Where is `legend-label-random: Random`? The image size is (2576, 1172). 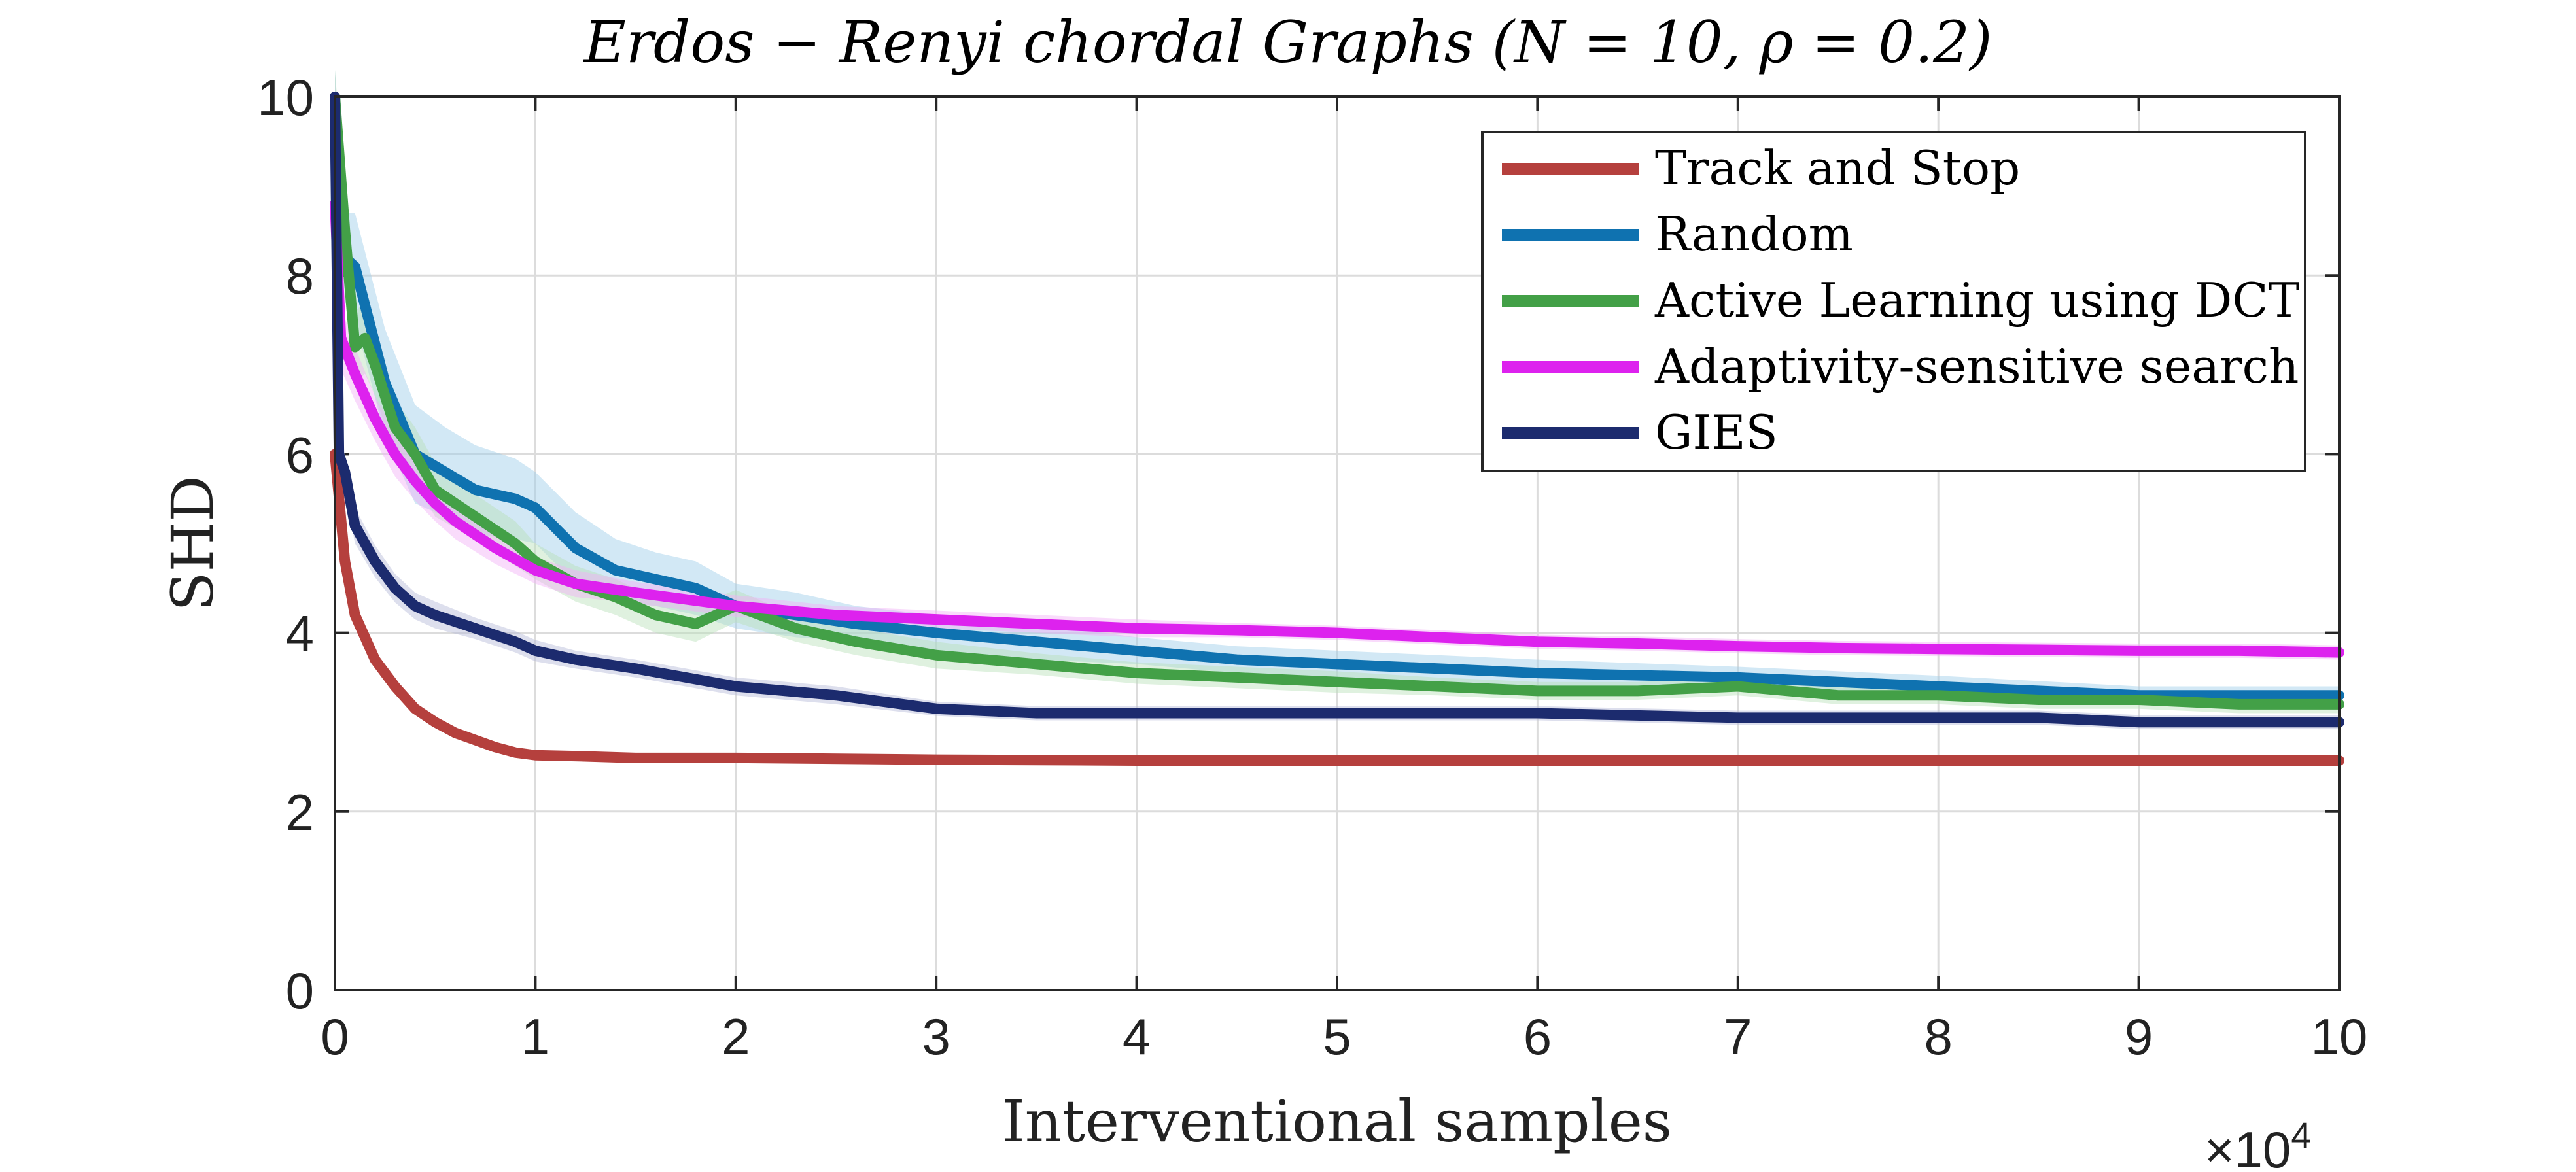 legend-label-random: Random is located at coordinates (1754, 234).